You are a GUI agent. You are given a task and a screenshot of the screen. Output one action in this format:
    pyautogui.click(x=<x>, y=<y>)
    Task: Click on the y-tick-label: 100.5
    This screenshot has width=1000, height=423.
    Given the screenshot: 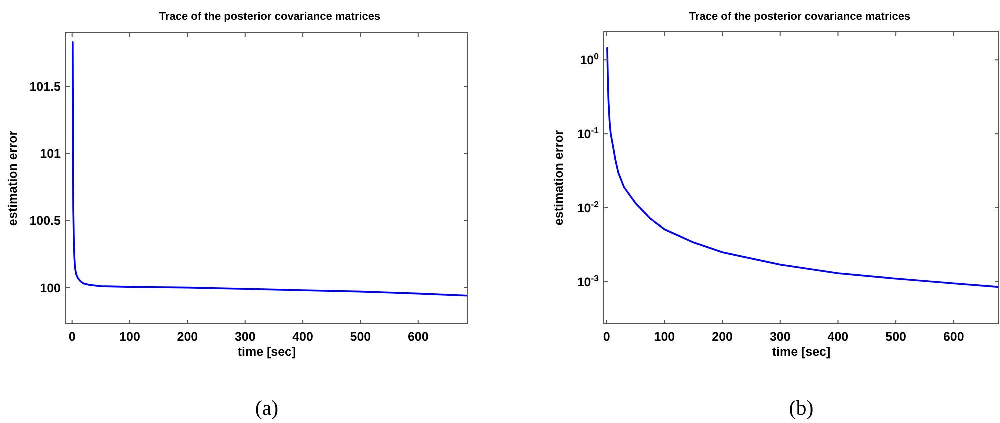 What is the action you would take?
    pyautogui.click(x=46, y=221)
    